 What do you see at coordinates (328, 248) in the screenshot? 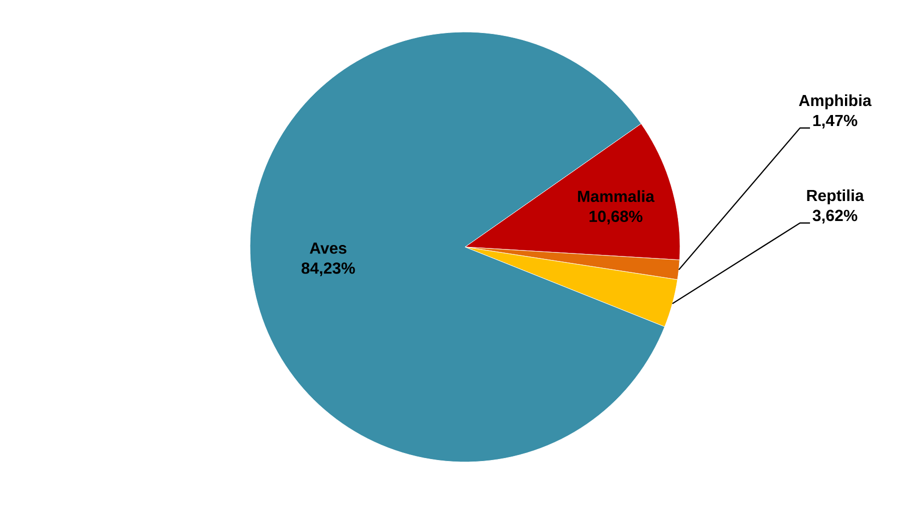
I see `slice-label: Aves` at bounding box center [328, 248].